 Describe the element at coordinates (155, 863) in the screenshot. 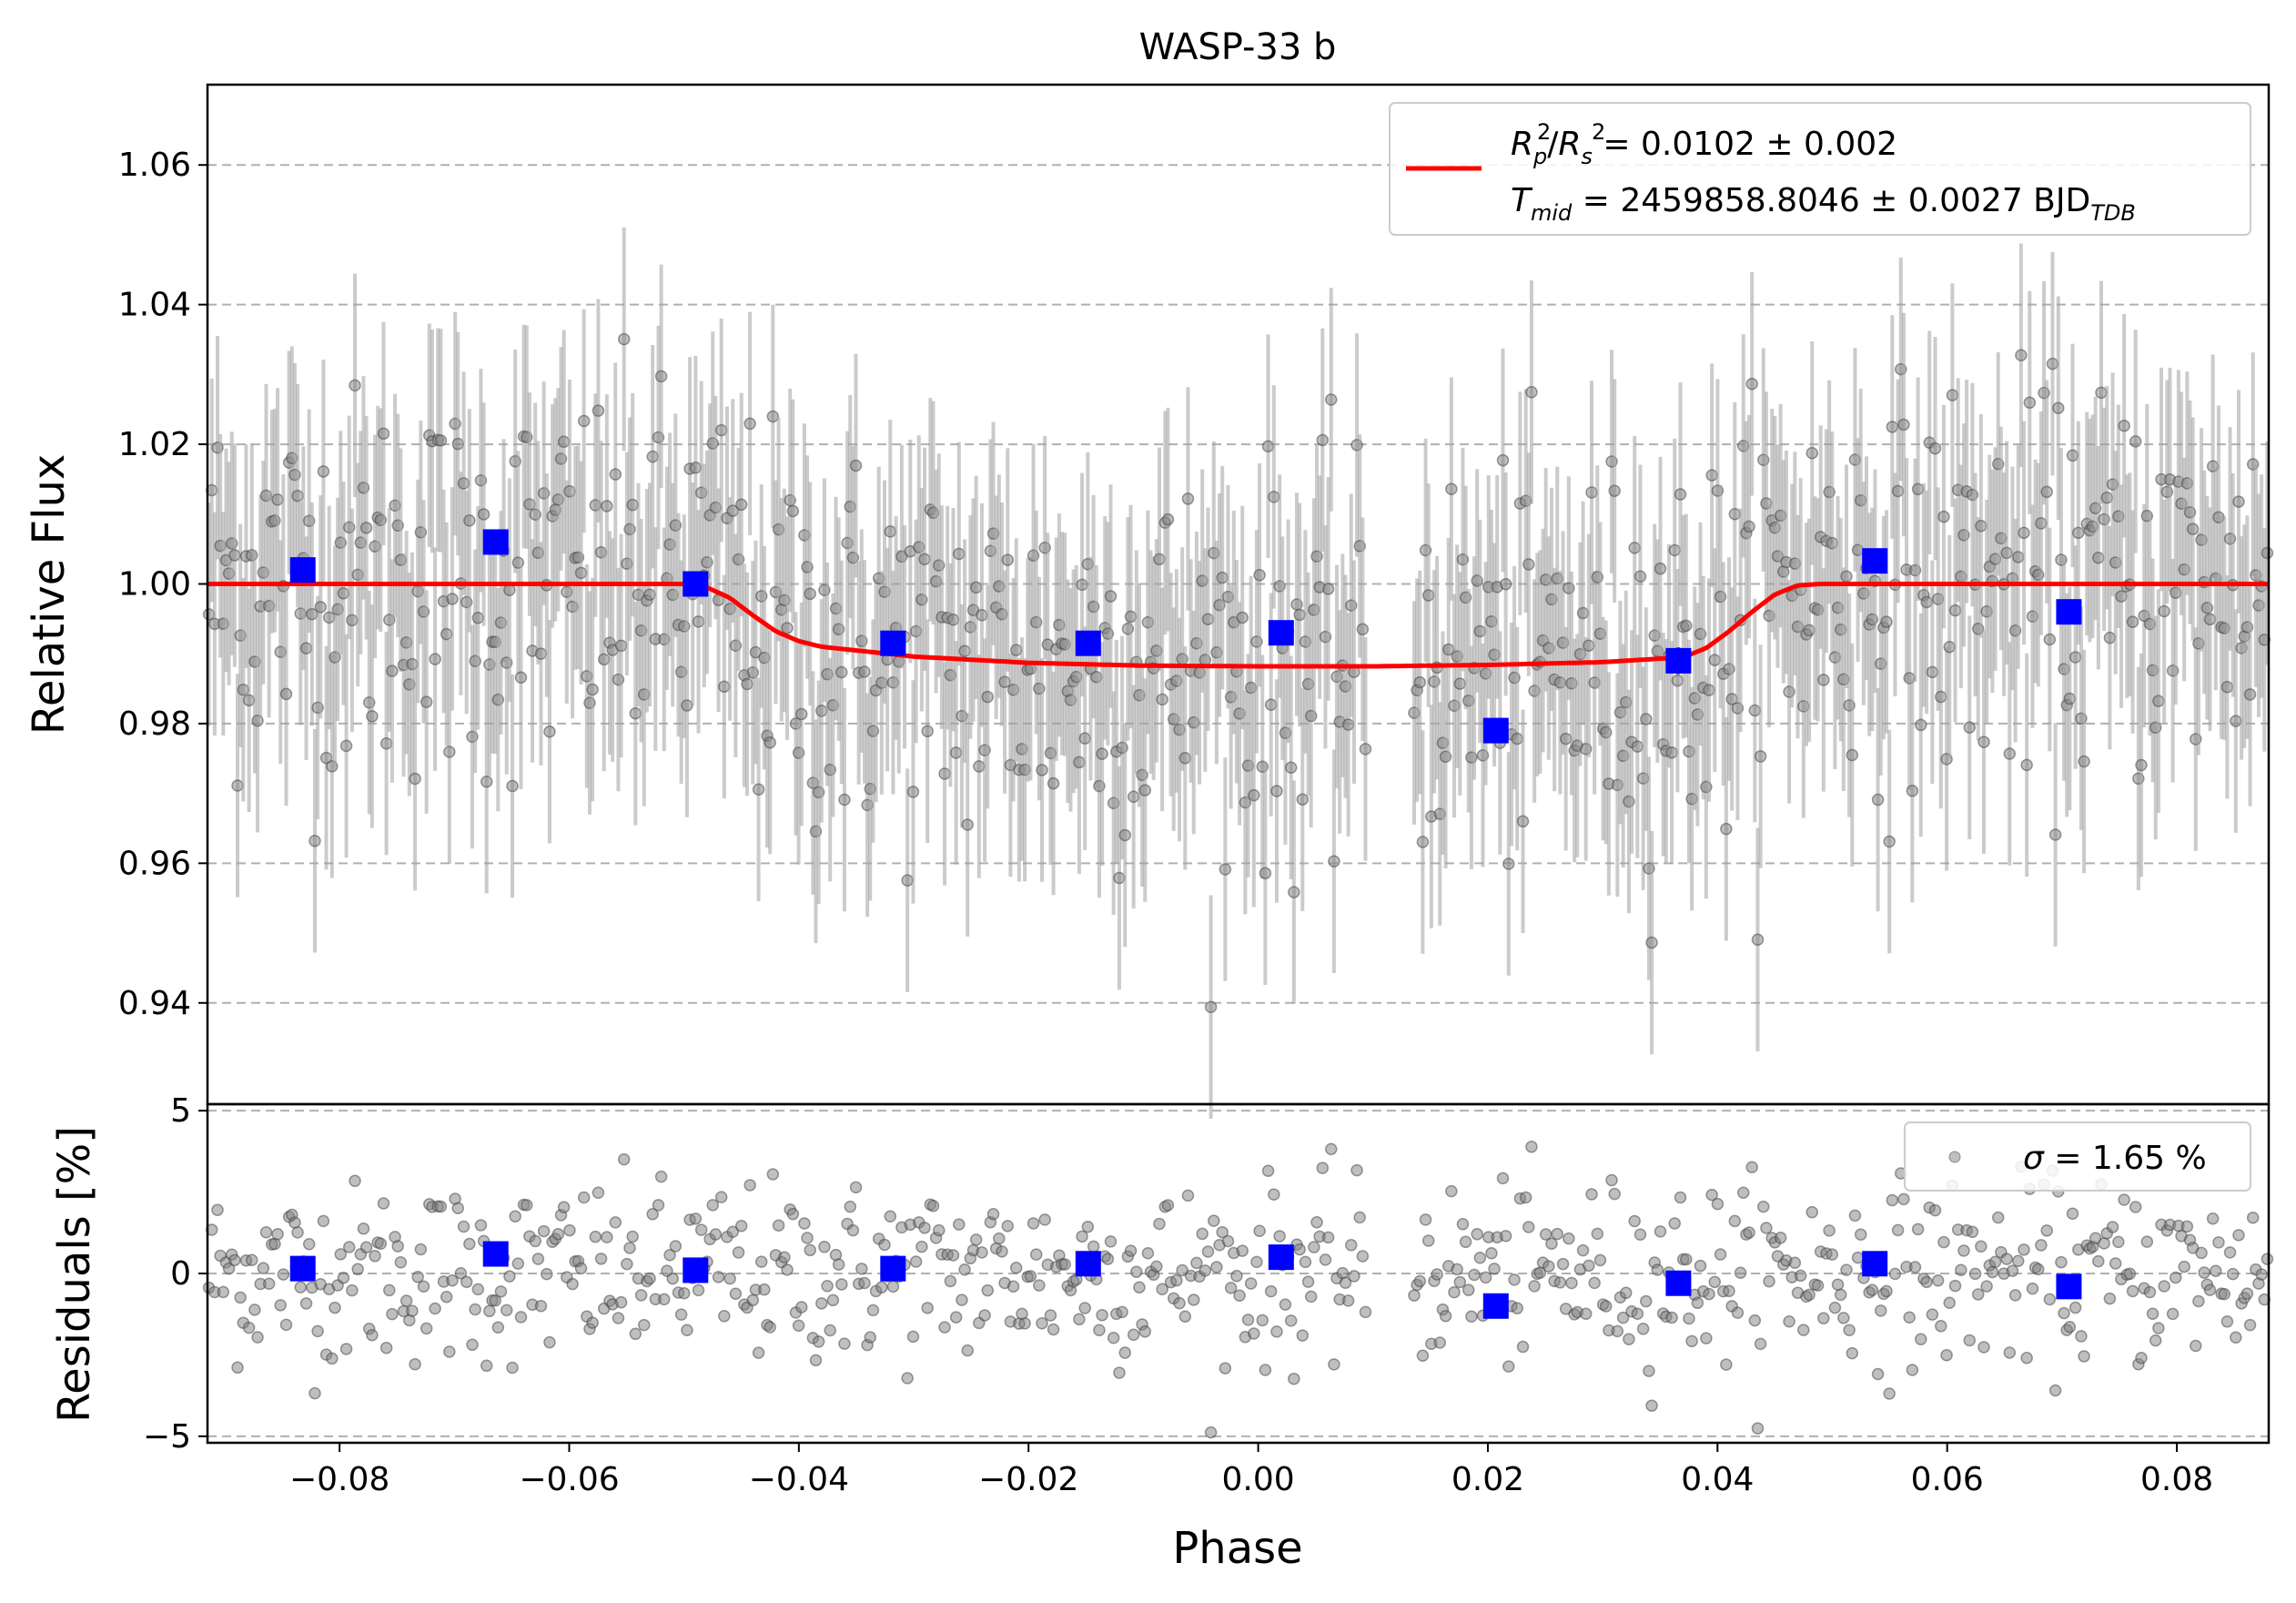

I see `flux-y-tick-label: 0.96` at that location.